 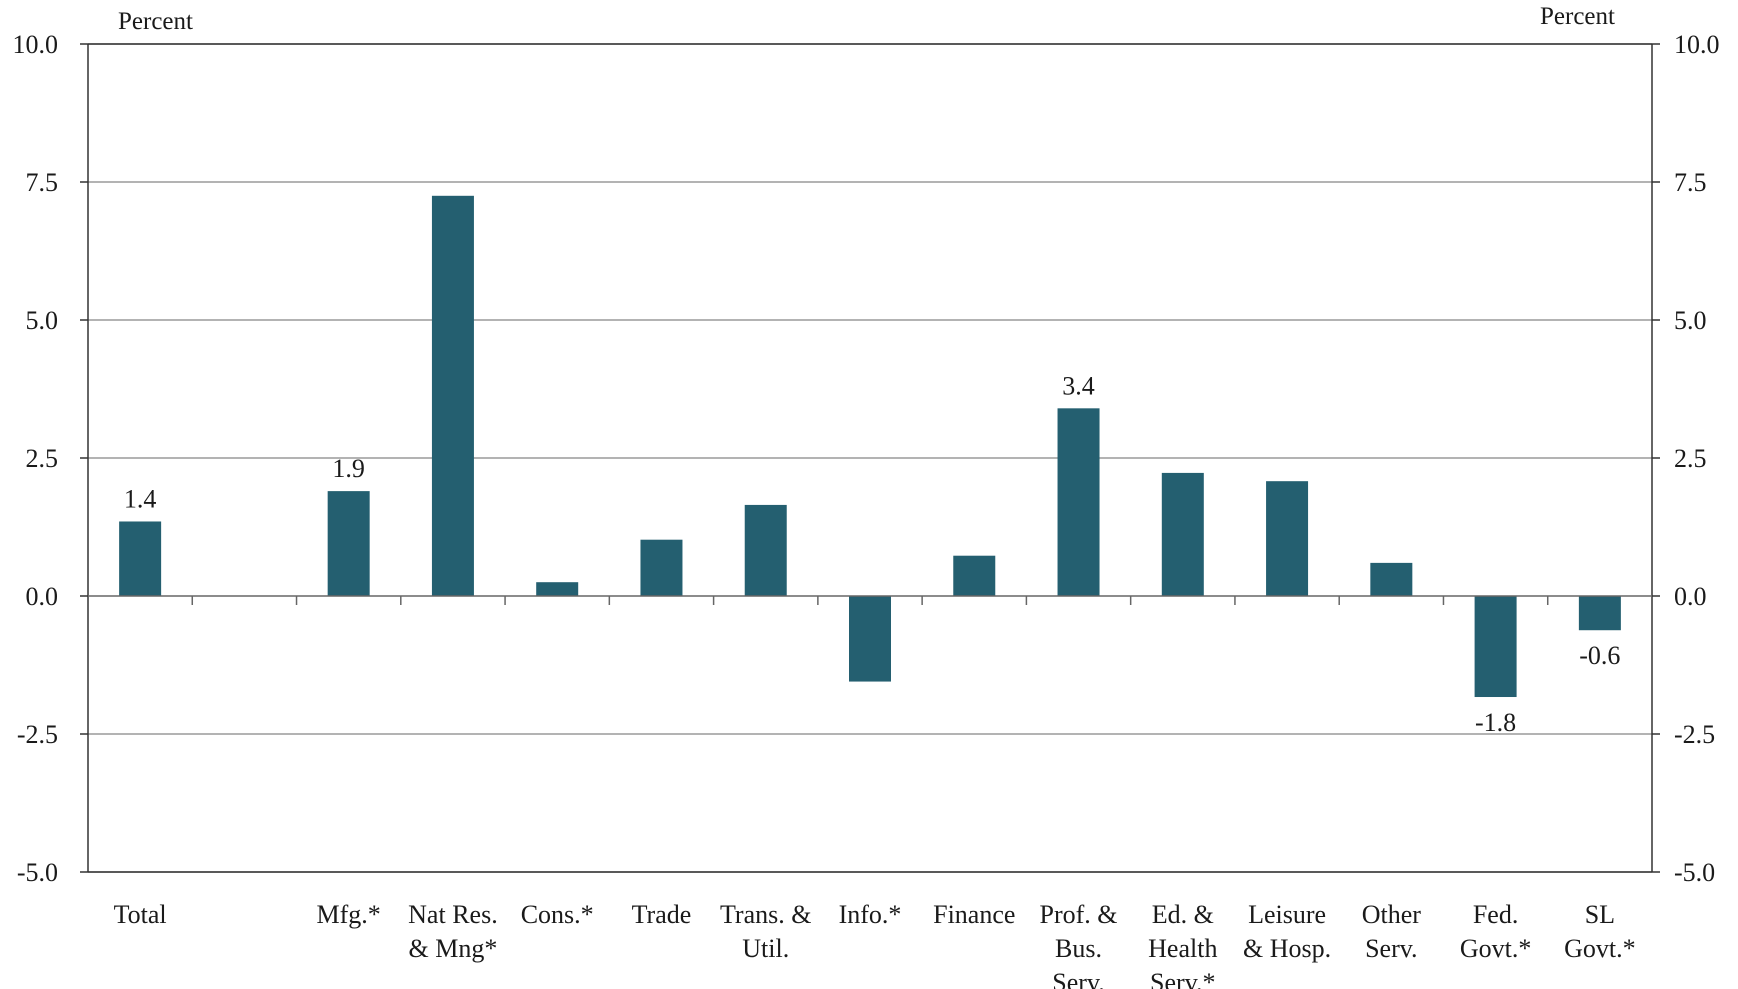 I want to click on y-tick-label-left: 7.5, so click(x=42, y=182).